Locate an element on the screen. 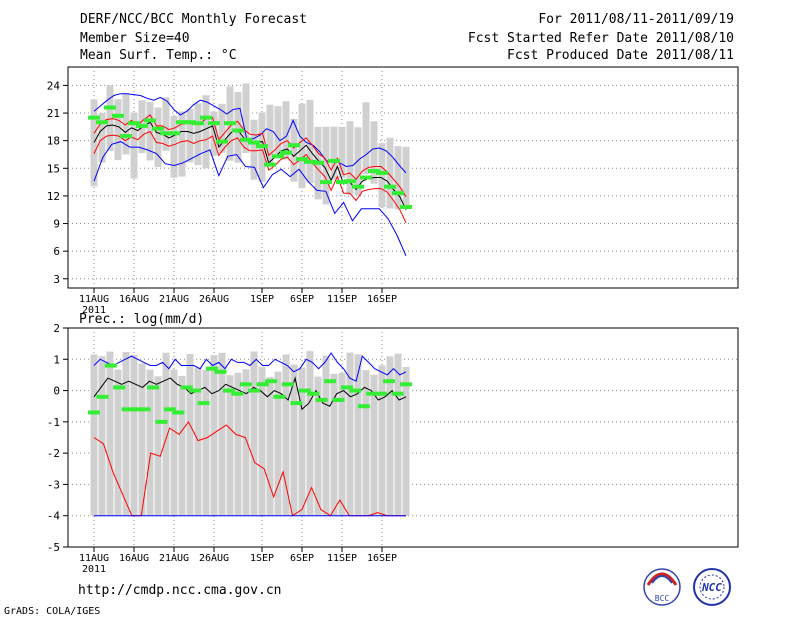  series-spread_high-line is located at coordinates (250, 156).